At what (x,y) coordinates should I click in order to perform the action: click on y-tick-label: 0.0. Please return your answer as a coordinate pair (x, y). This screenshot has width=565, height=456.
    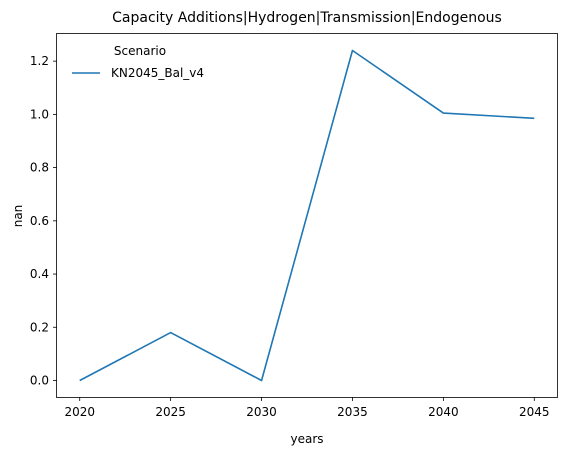
    Looking at the image, I should click on (39, 381).